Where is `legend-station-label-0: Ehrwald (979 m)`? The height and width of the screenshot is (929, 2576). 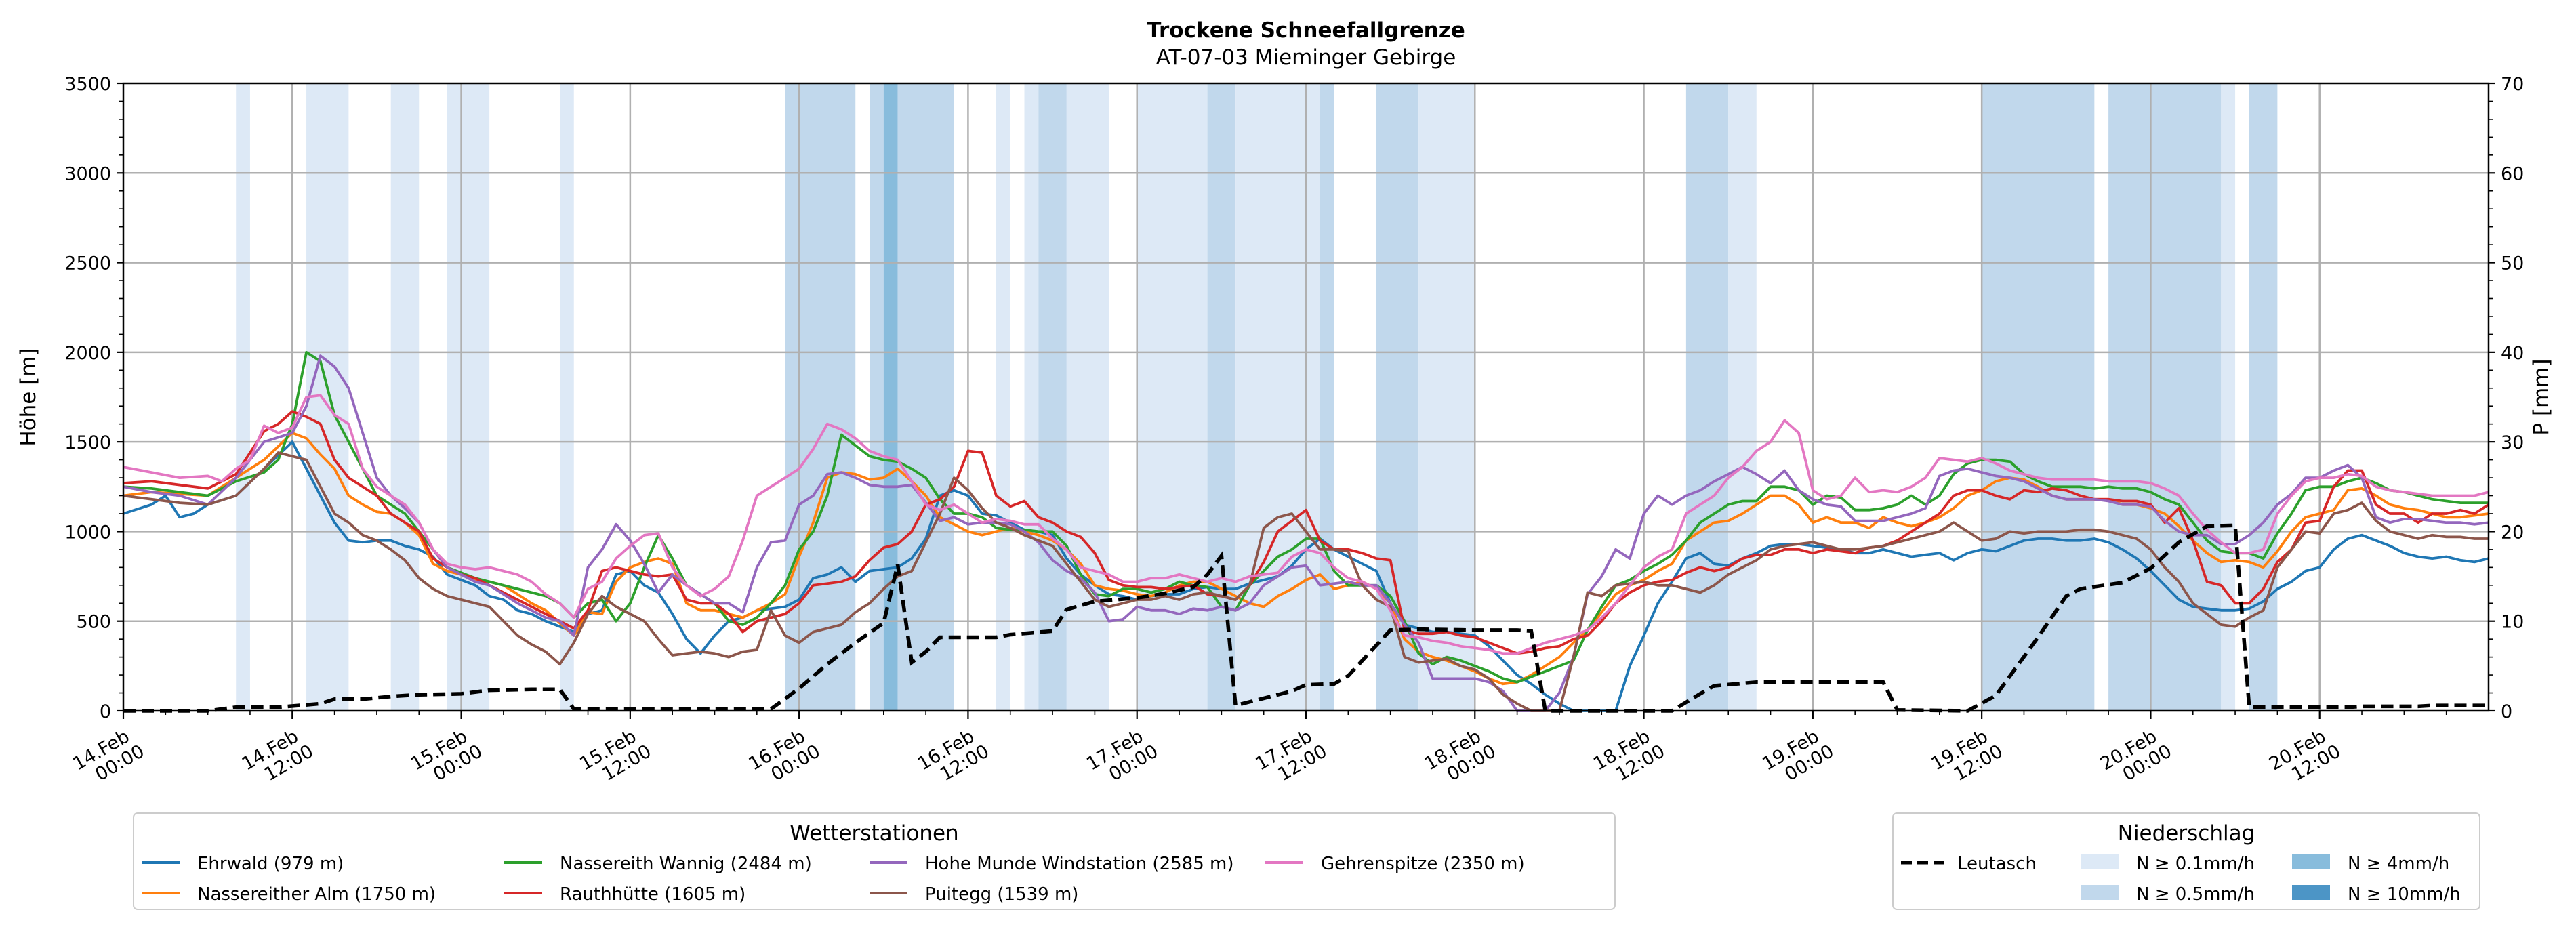 legend-station-label-0: Ehrwald (979 m) is located at coordinates (271, 864).